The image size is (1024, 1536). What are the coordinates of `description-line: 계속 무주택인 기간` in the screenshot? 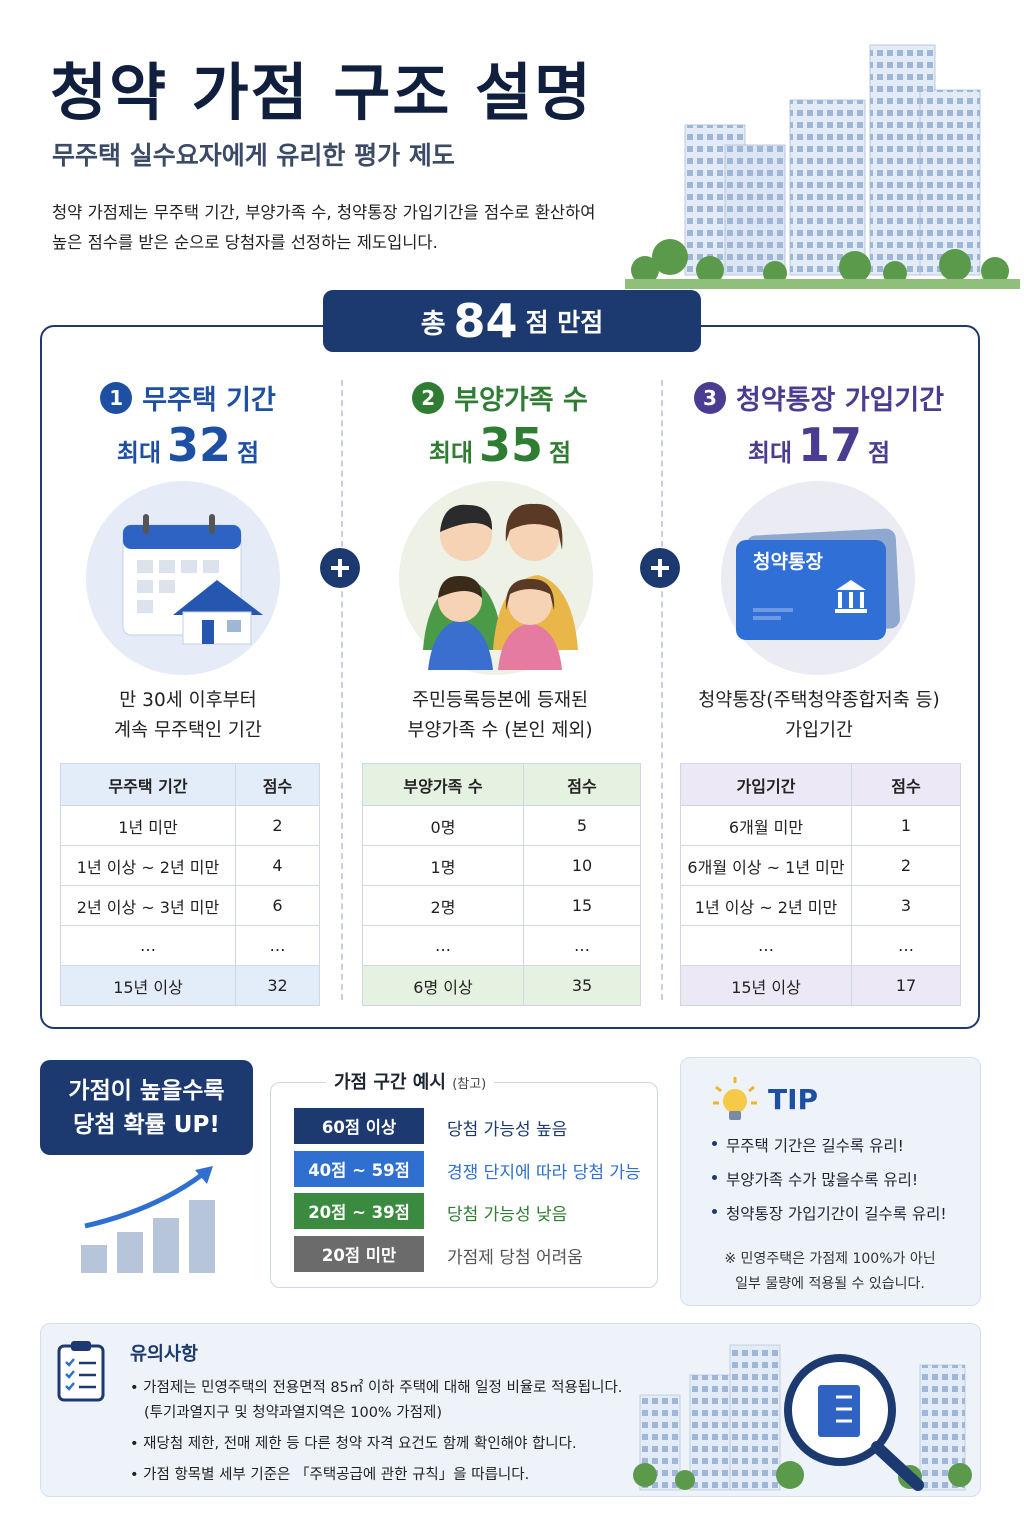 It's located at (188, 730).